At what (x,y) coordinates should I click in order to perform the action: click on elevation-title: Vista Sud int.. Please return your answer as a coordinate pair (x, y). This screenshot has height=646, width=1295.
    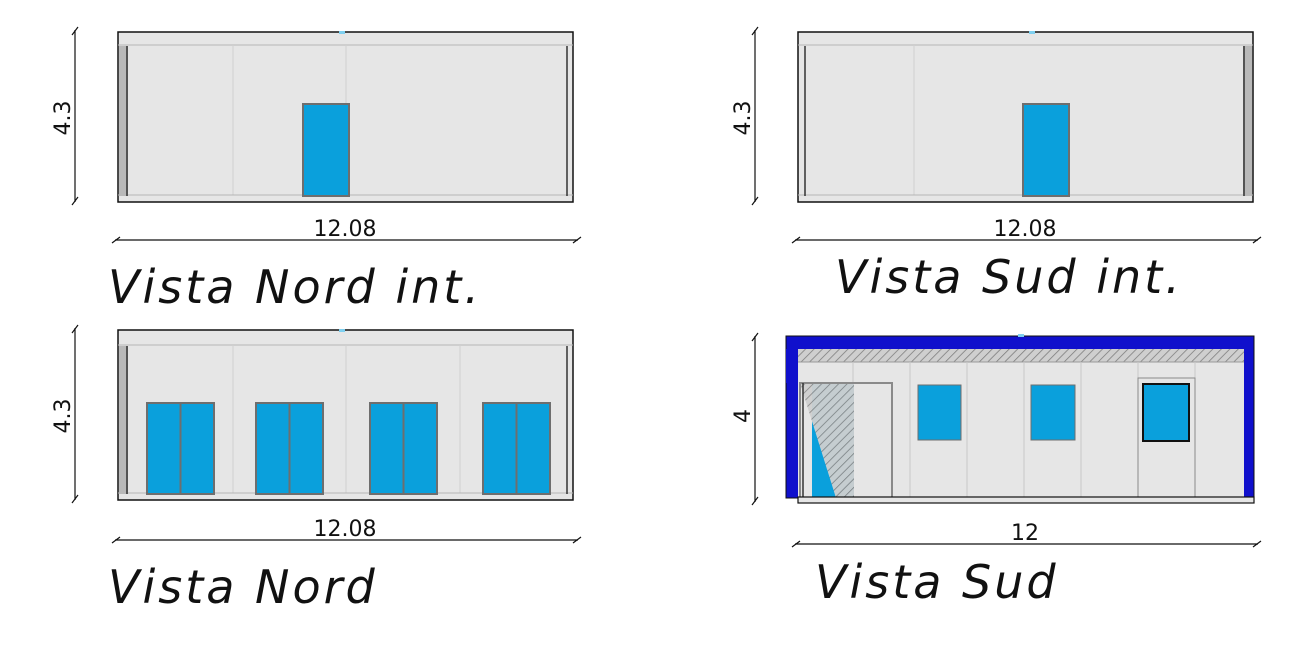
    Looking at the image, I should click on (1009, 277).